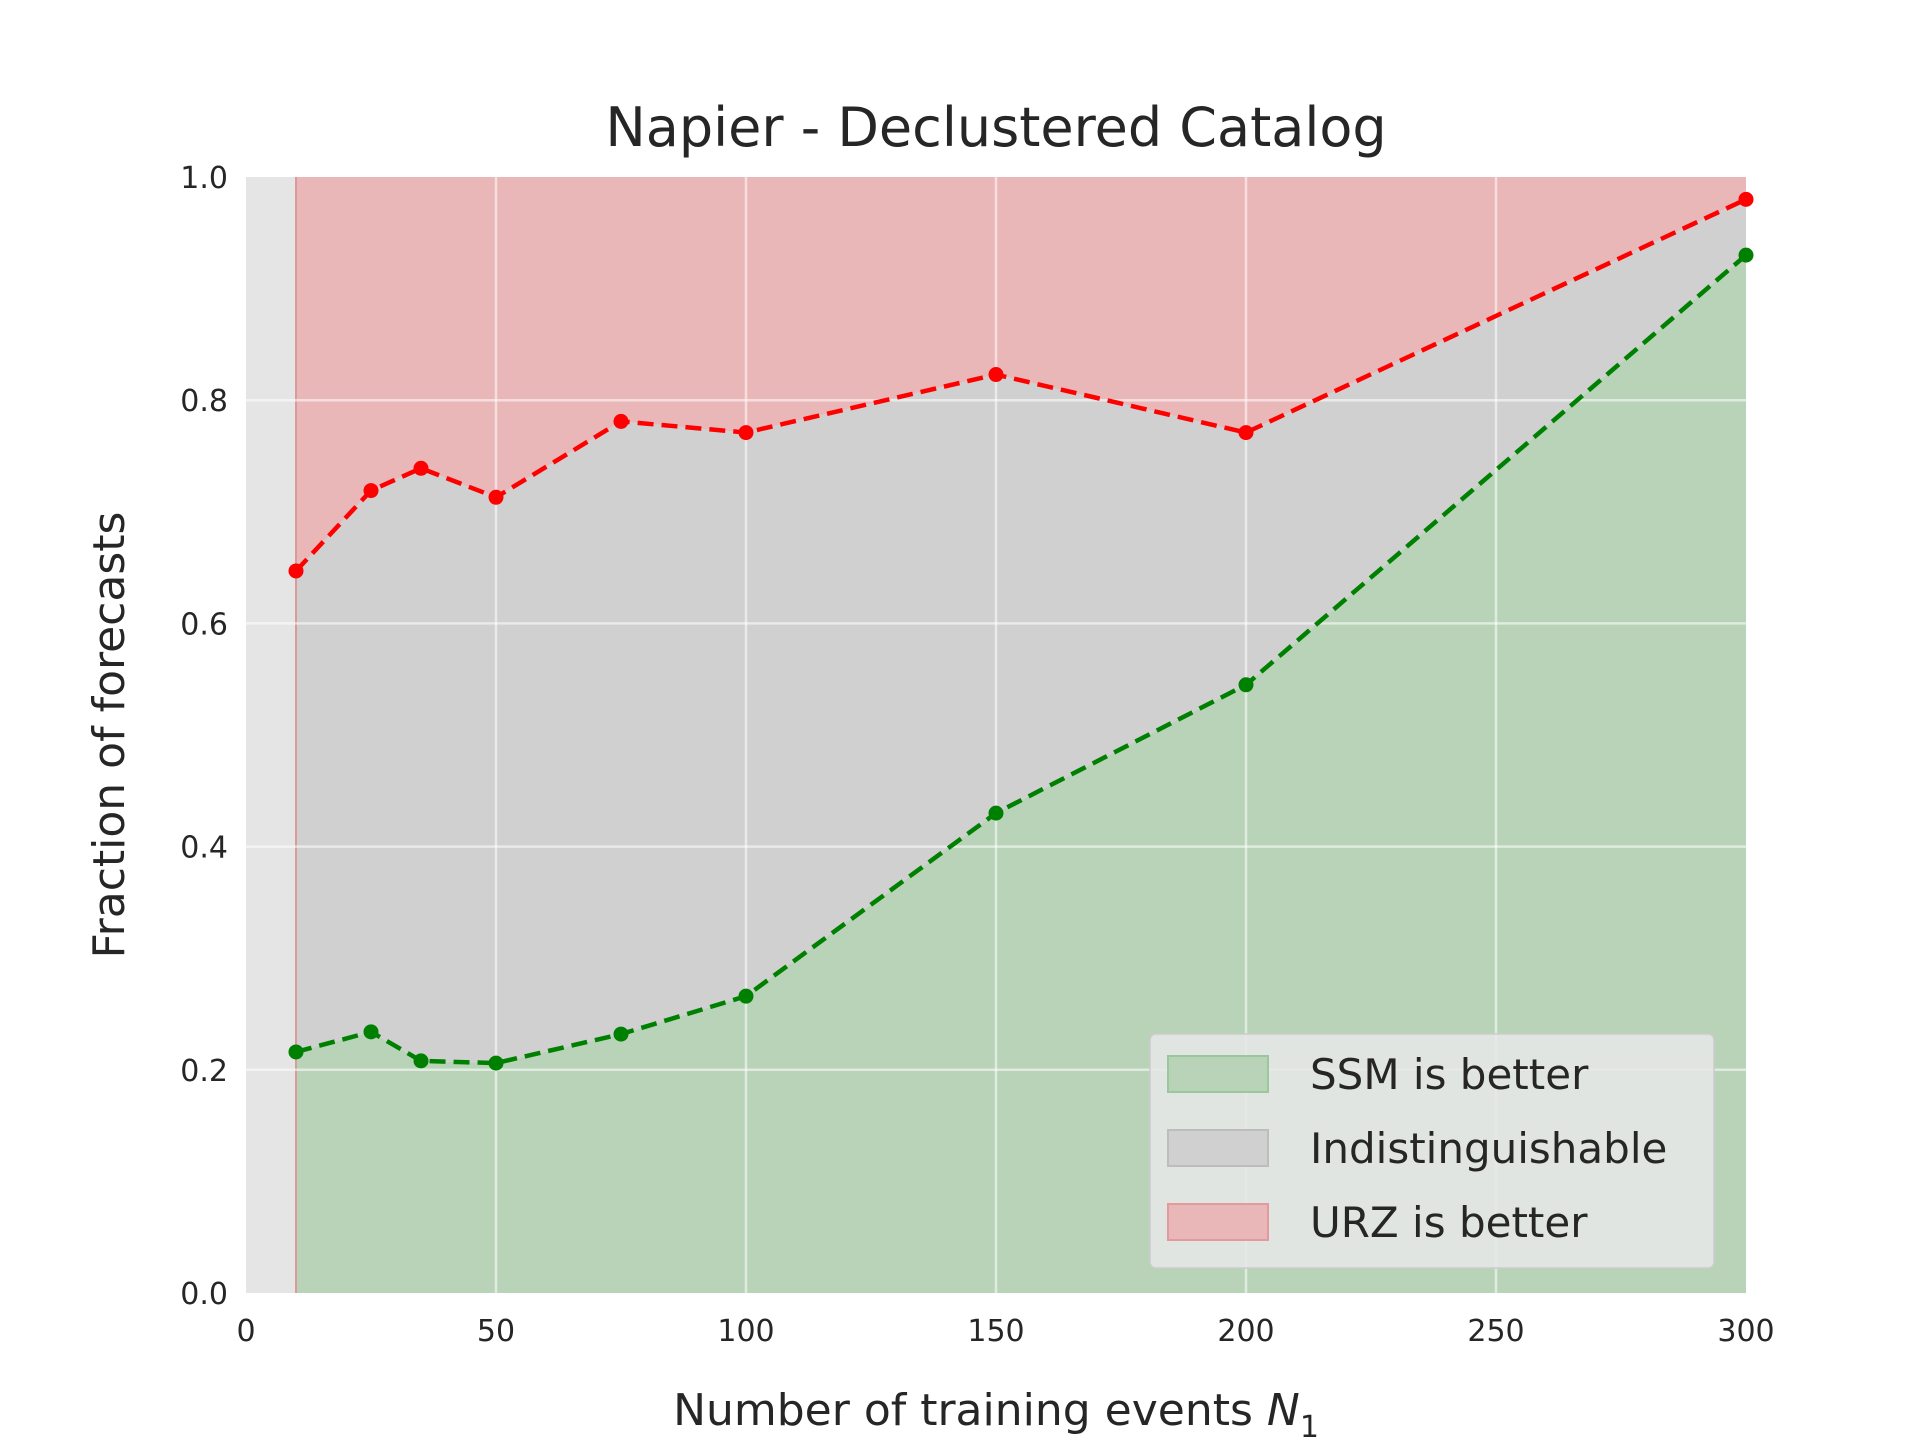  What do you see at coordinates (963, 1410) in the screenshot?
I see `x-axis-label: Number of training events` at bounding box center [963, 1410].